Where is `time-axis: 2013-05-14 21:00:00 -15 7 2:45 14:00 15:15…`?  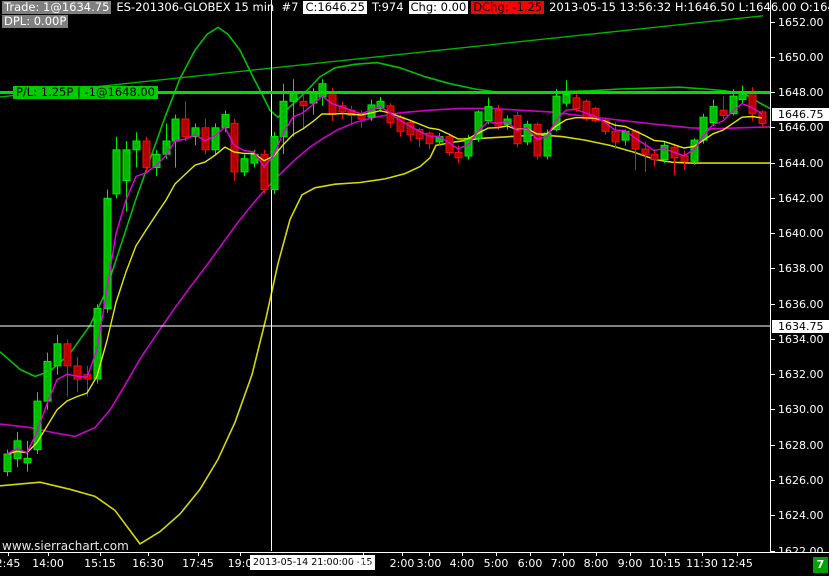 time-axis: 2013-05-14 21:00:00 -15 7 2:45 14:00 15:15… is located at coordinates (414, 564).